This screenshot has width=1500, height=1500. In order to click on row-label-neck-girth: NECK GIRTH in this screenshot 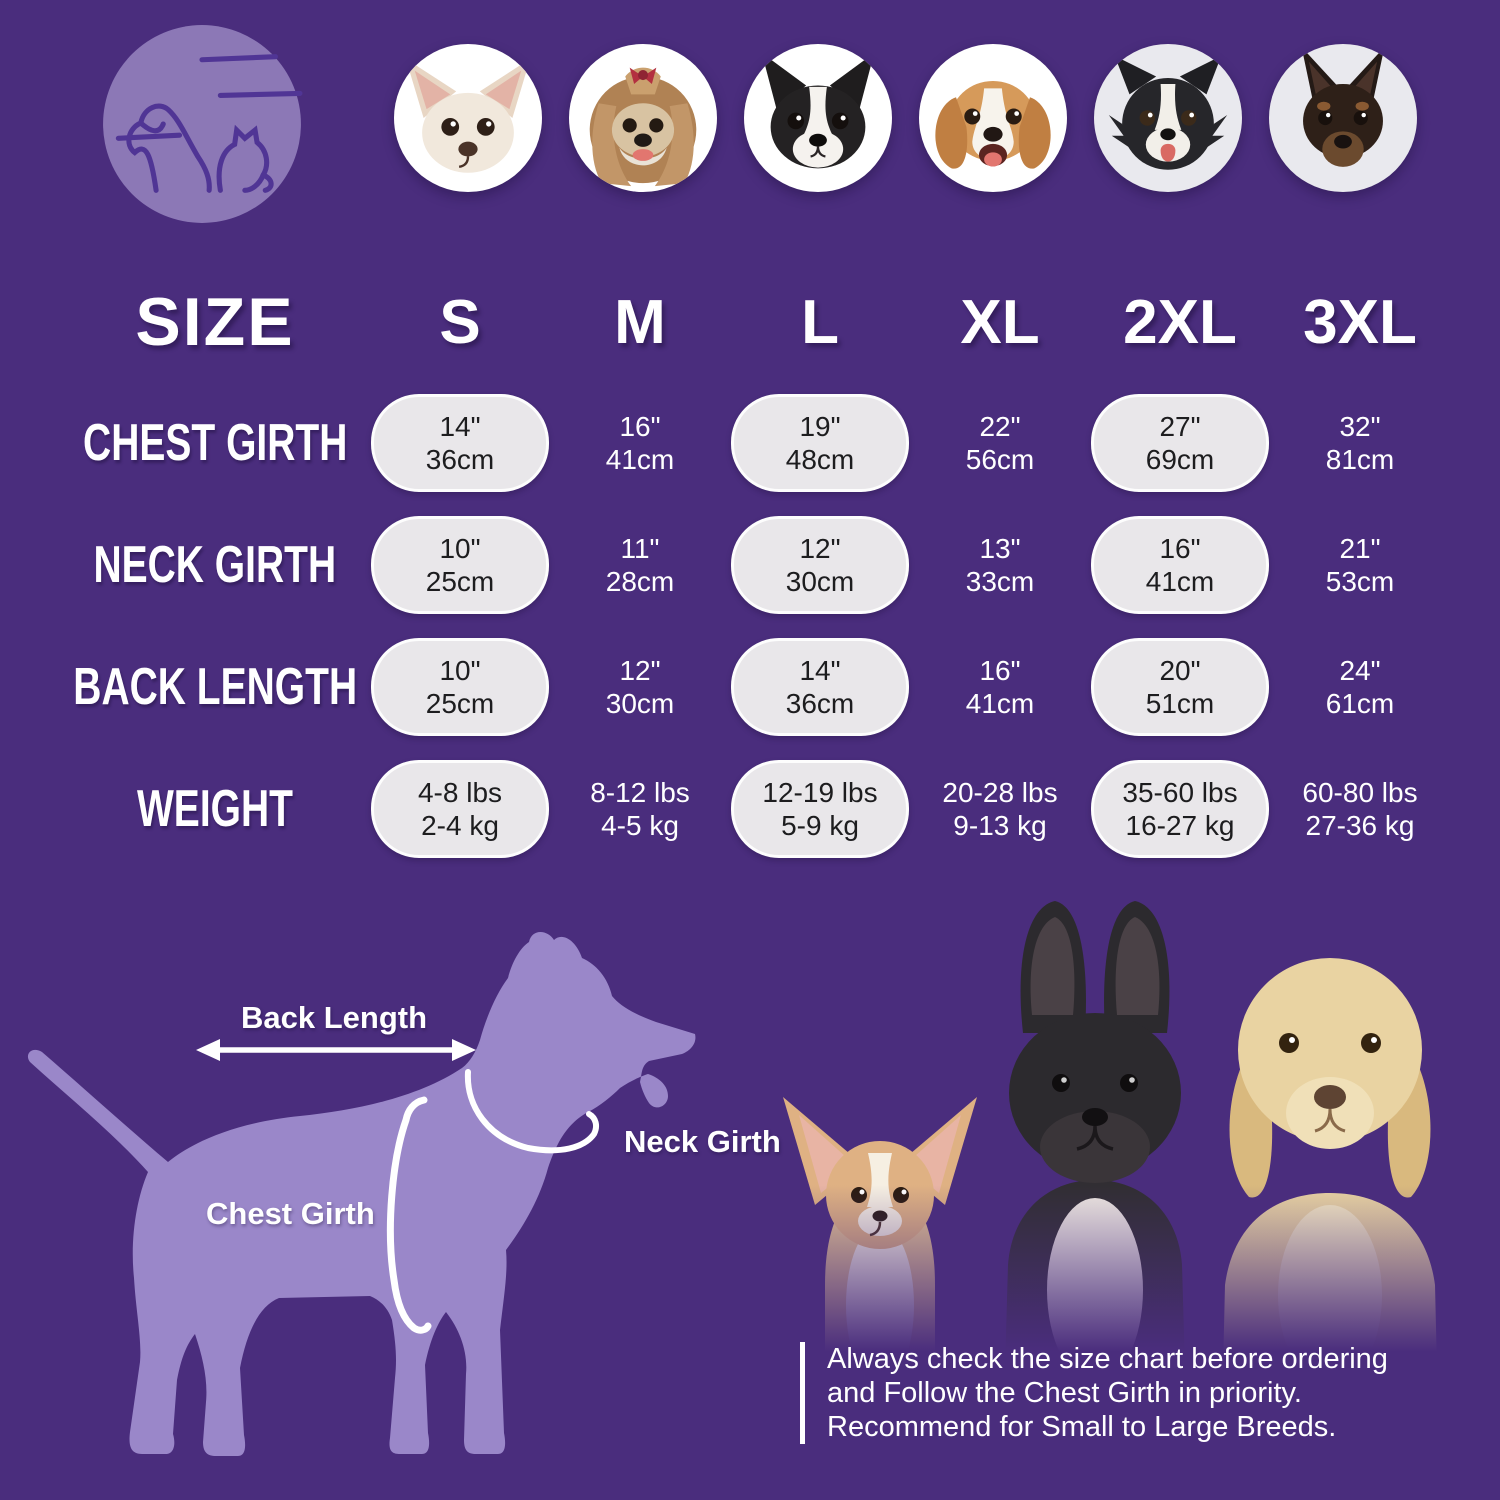, I will do `click(215, 565)`.